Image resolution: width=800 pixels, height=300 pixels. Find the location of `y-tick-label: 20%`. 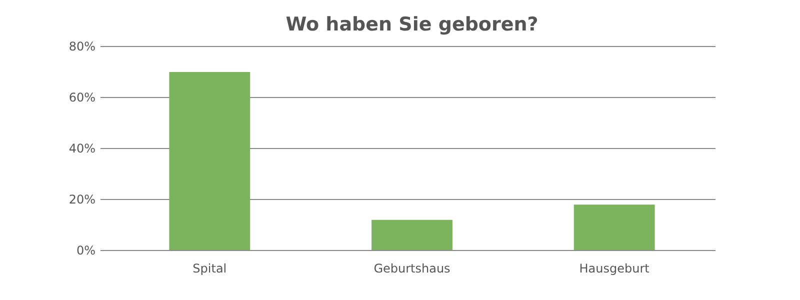

y-tick-label: 20% is located at coordinates (82, 199).